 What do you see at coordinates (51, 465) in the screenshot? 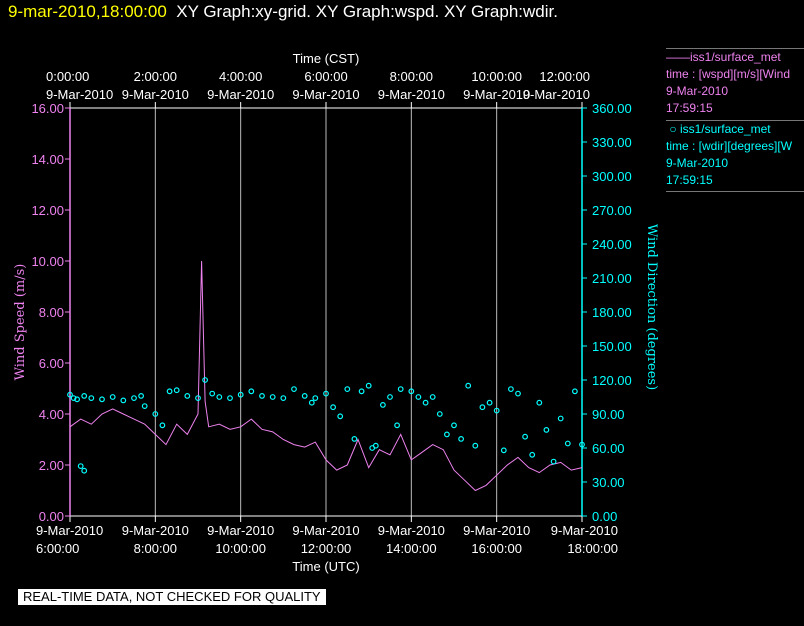
I see `left-tick-label: 2.00` at bounding box center [51, 465].